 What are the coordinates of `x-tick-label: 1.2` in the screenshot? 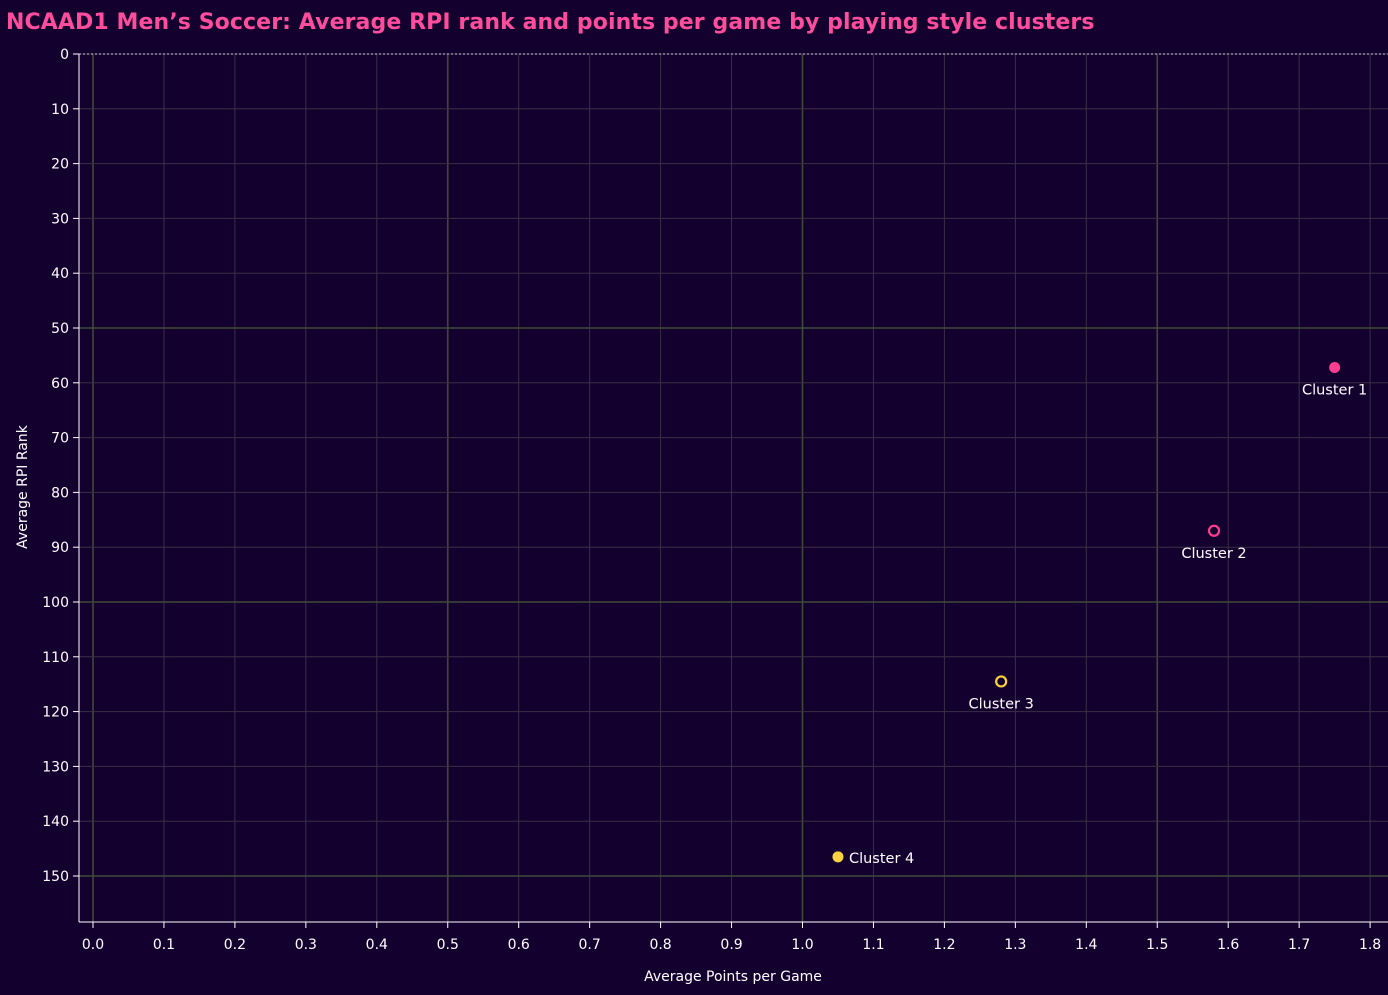 It's located at (944, 945).